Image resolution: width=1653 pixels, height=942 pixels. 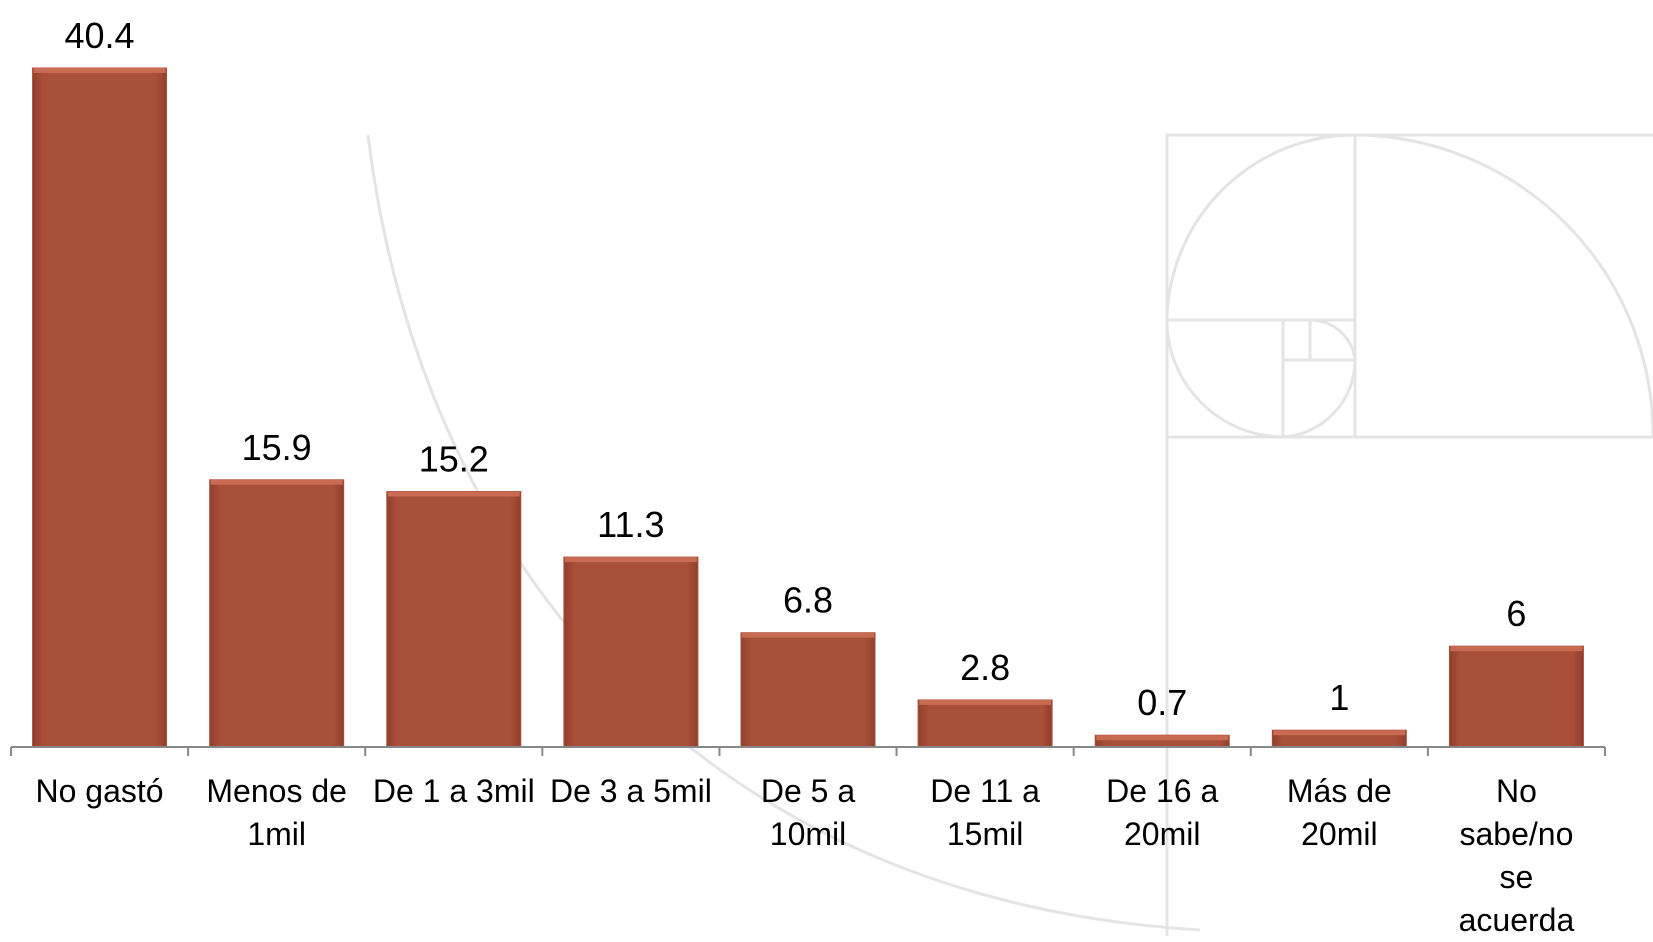 I want to click on x-tick-label: De 16 a 20mil, so click(x=1162, y=812).